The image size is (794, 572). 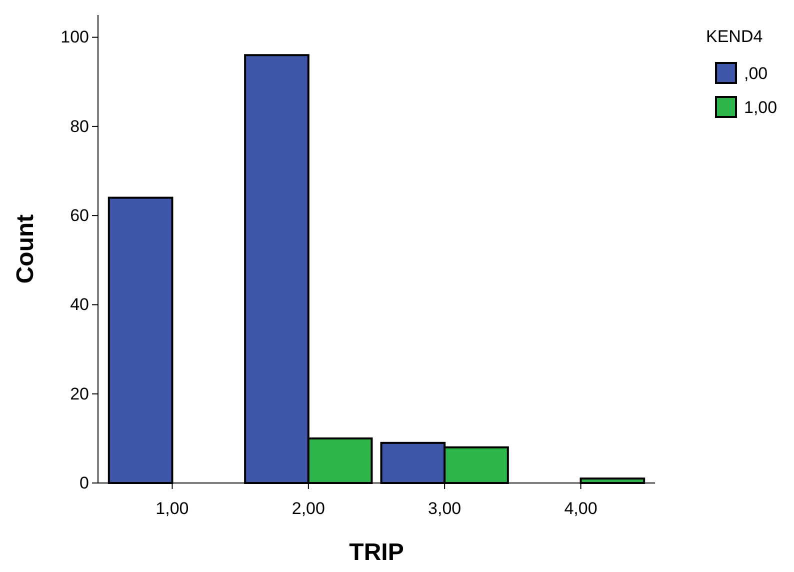 I want to click on x-tick-label: 1,00, so click(x=172, y=508).